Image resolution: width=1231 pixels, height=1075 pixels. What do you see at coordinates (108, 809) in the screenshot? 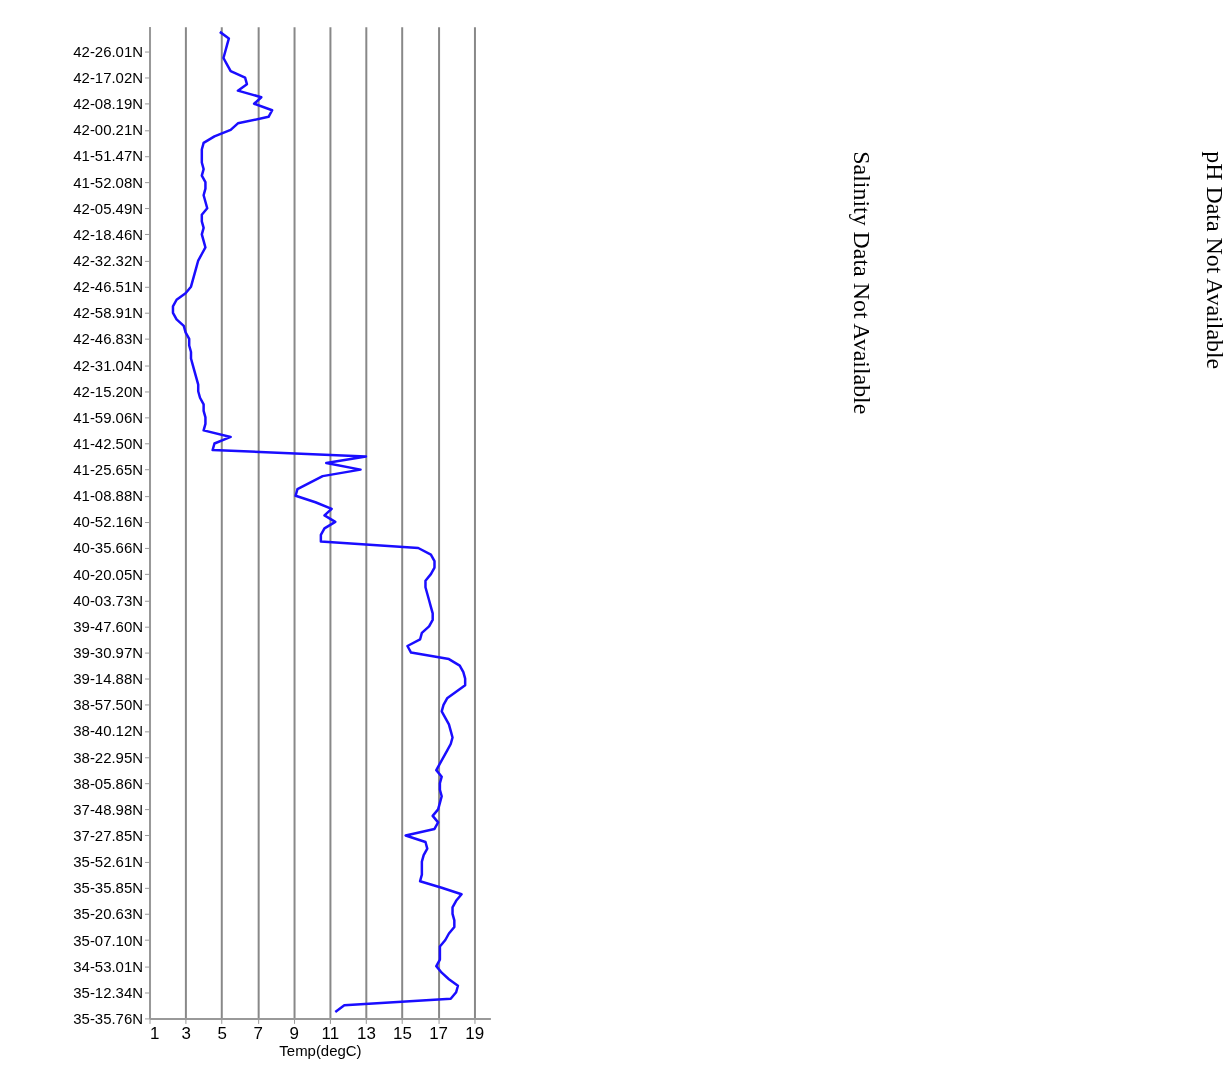
I see `y-tick-label: 37-48.98N` at bounding box center [108, 809].